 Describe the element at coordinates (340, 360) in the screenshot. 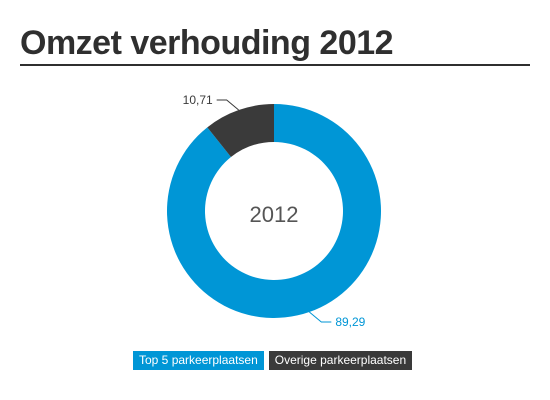

I see `legend-item-overige: Overige parkeerplaatsen` at that location.